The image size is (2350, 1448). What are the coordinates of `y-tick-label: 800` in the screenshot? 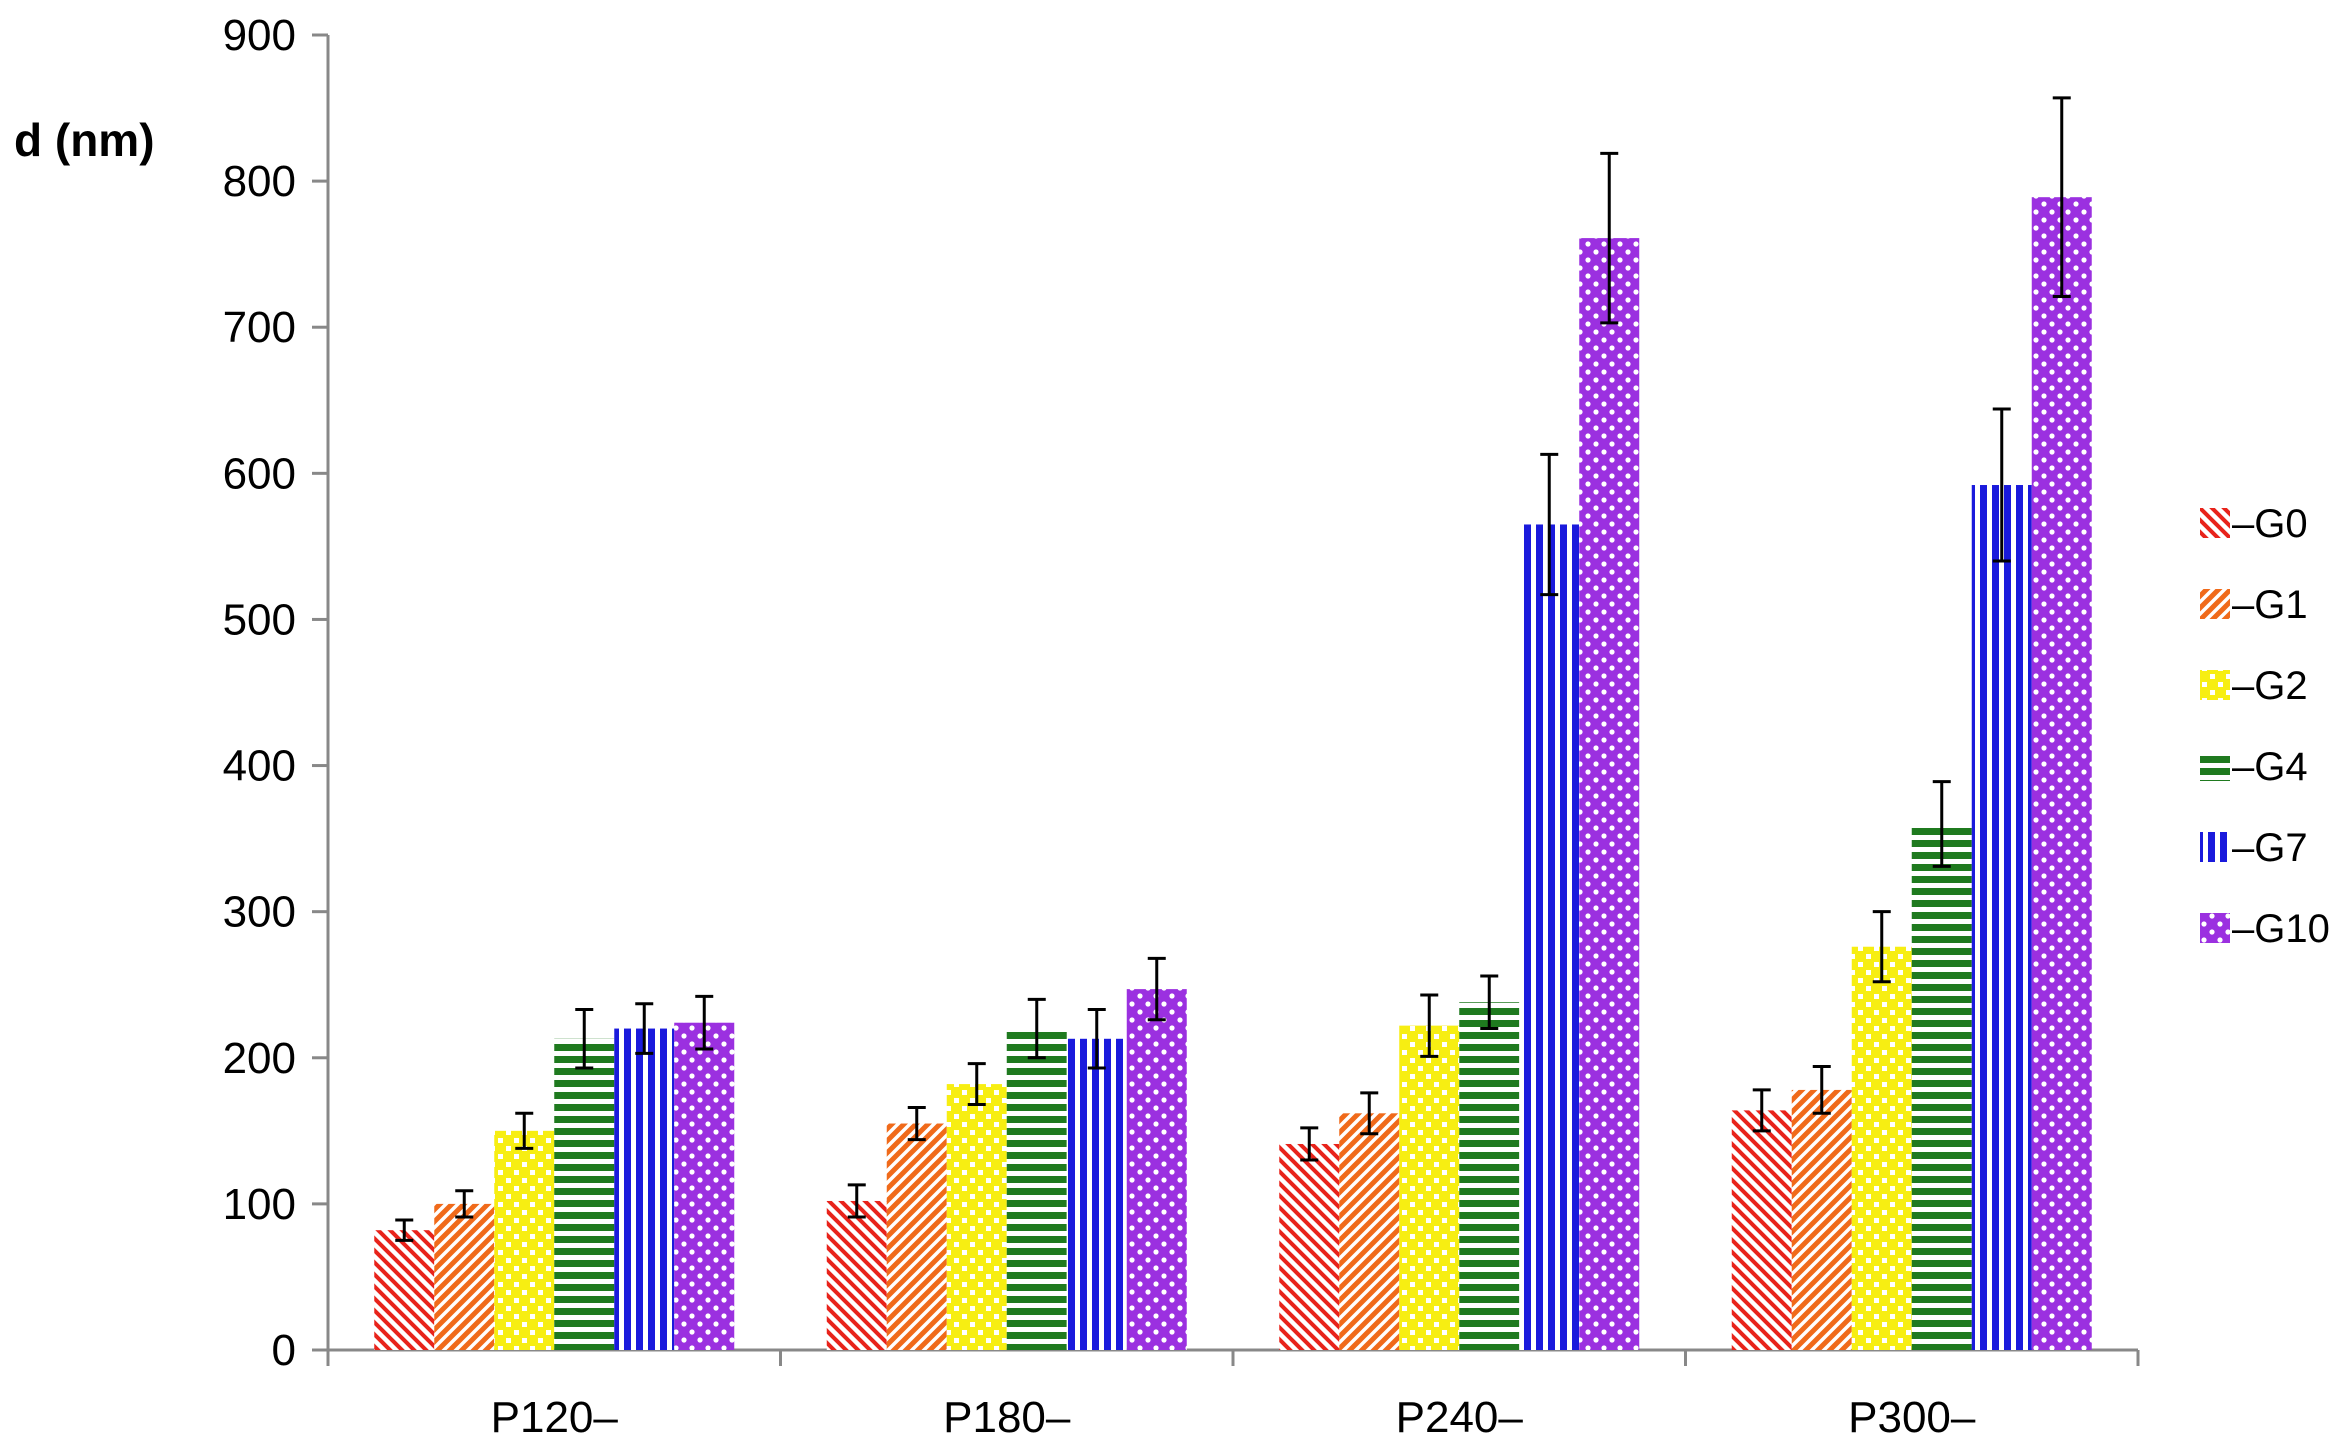 It's located at (259, 181).